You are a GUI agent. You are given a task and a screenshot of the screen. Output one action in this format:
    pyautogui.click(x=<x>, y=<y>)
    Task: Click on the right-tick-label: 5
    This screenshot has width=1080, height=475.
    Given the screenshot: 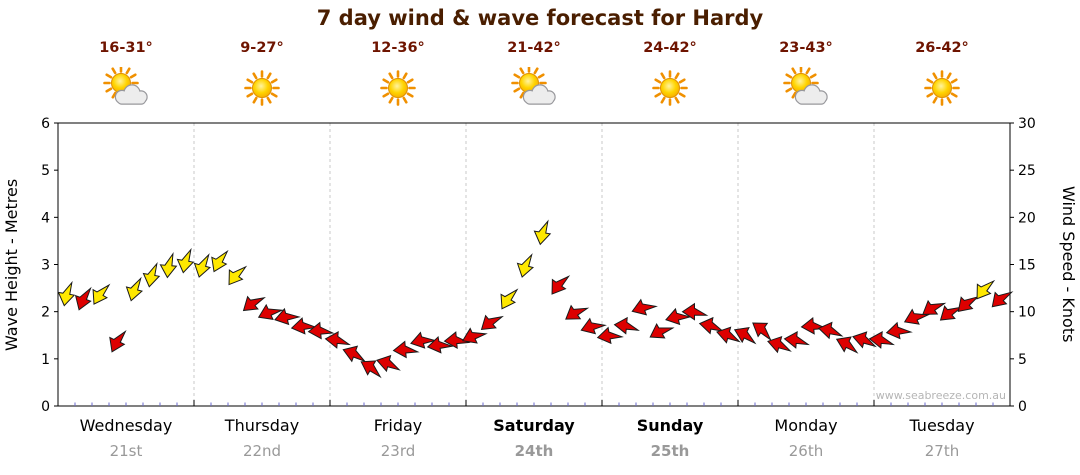 What is the action you would take?
    pyautogui.click(x=1022, y=360)
    